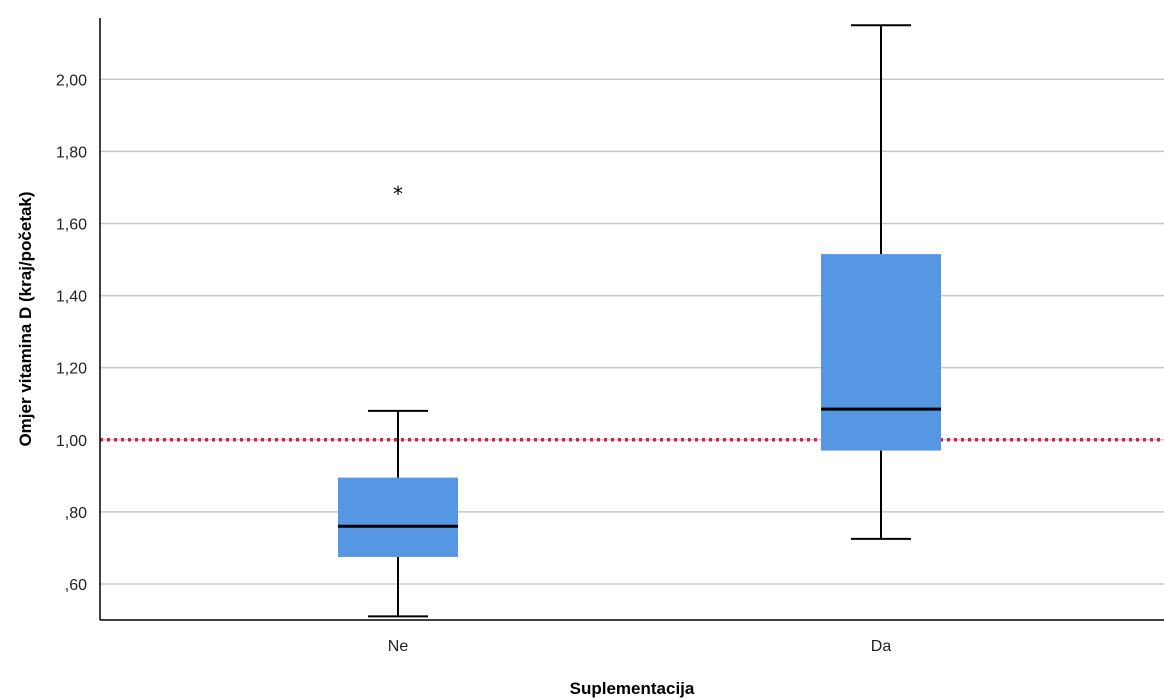 The image size is (1164, 698). I want to click on box-da, so click(881, 352).